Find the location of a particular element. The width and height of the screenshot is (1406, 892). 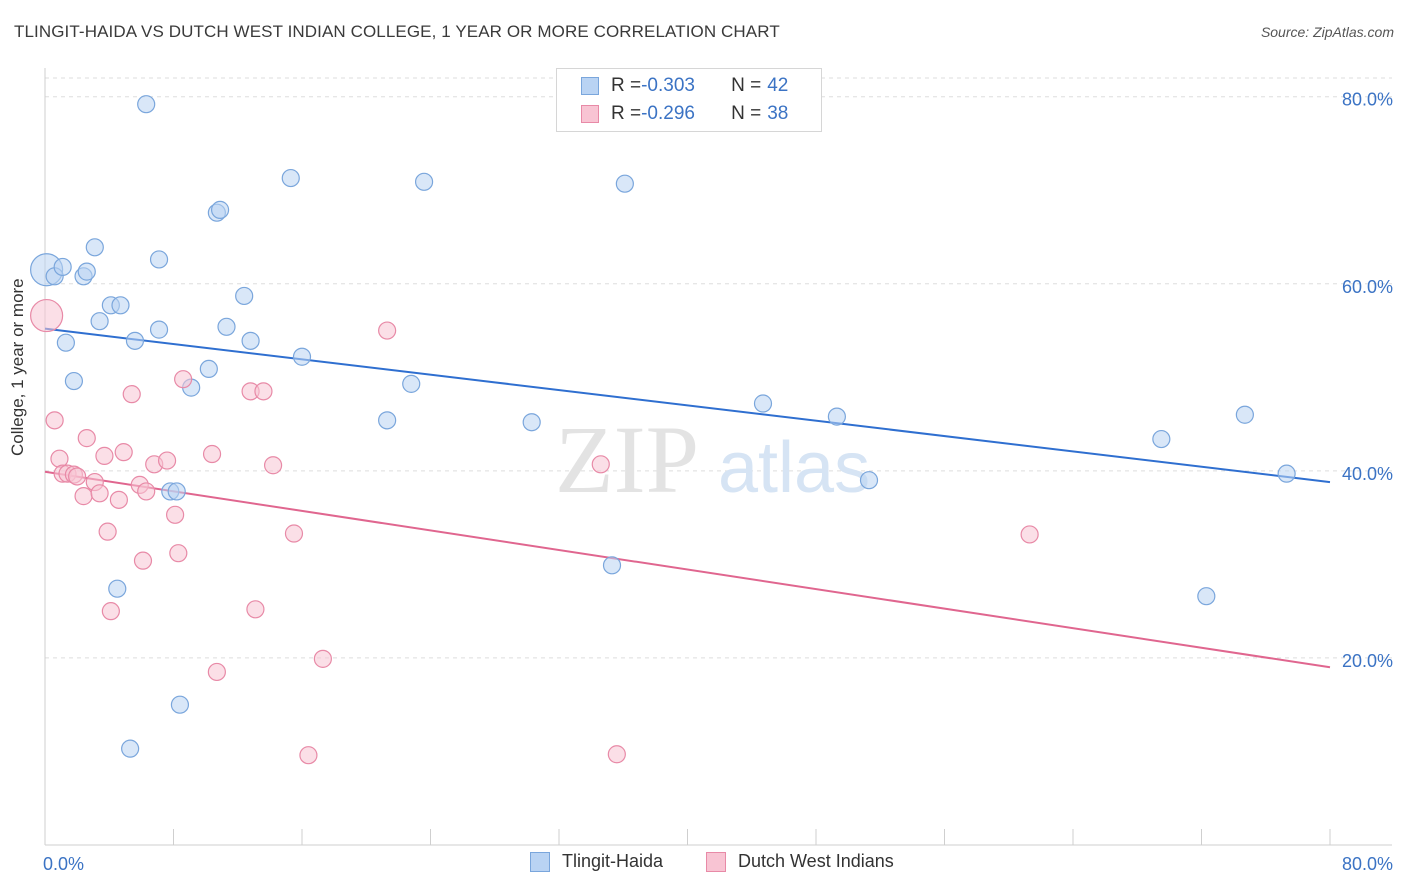

y-tick-label: 80.0% is located at coordinates (1367, 100).